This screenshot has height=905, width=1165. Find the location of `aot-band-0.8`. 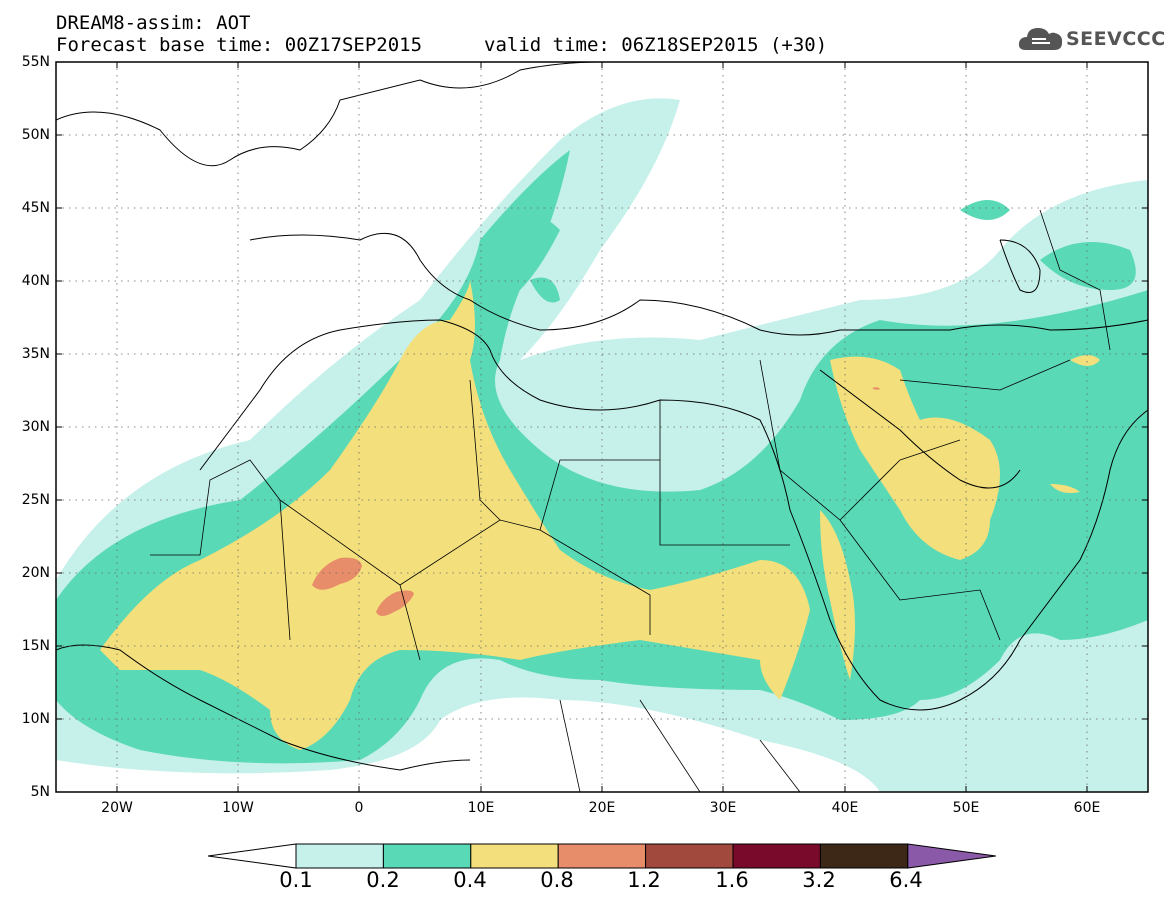

aot-band-0.8 is located at coordinates (596, 501).